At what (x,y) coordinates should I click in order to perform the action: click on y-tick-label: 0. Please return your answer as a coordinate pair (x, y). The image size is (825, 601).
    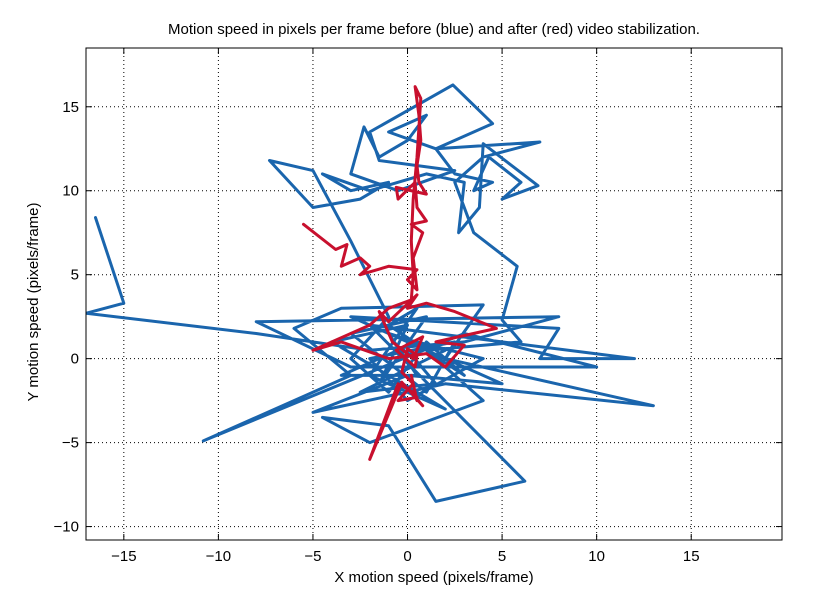
    Looking at the image, I should click on (75, 359).